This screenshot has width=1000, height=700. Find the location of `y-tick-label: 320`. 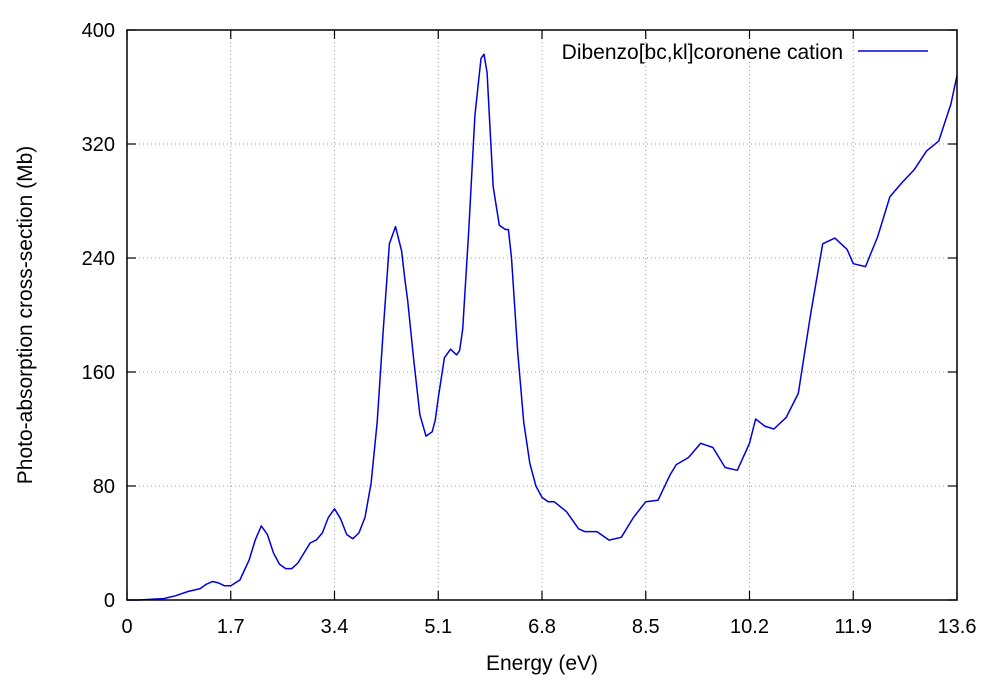

y-tick-label: 320 is located at coordinates (98, 145).